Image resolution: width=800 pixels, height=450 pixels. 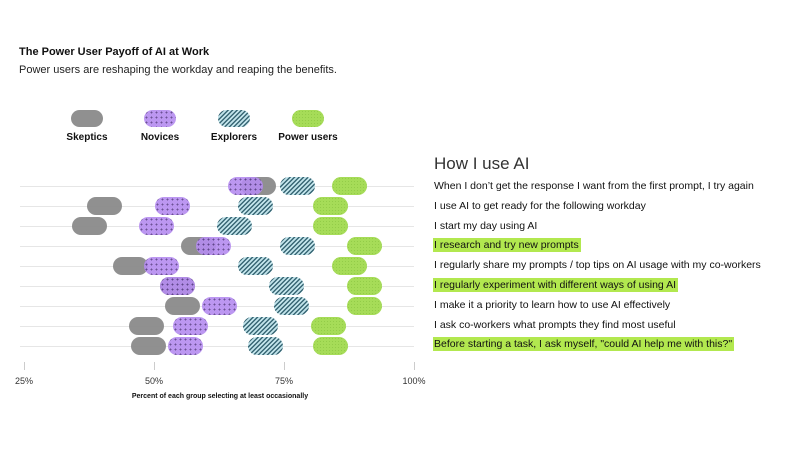 I want to click on novices-swatch-icon, so click(x=160, y=118).